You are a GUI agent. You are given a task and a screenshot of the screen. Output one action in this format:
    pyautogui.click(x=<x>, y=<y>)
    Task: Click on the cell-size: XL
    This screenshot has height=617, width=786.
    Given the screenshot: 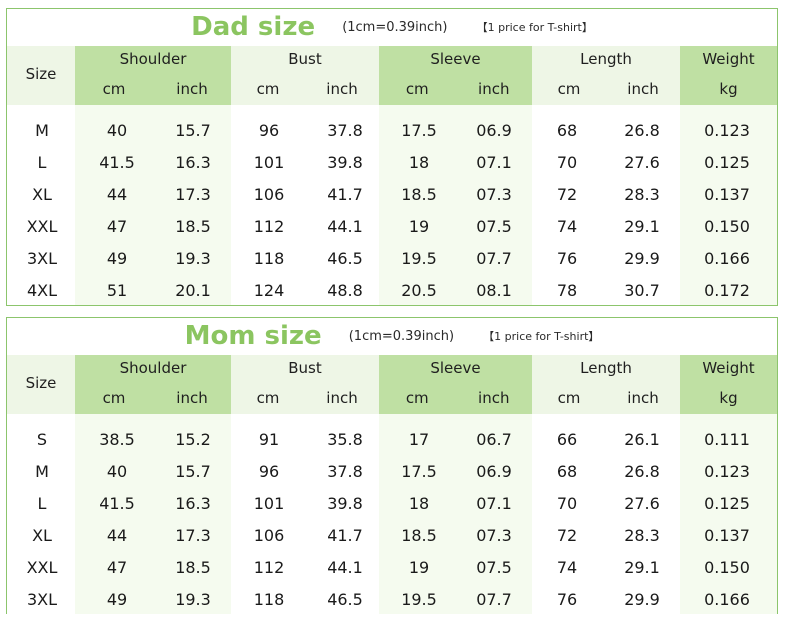 What is the action you would take?
    pyautogui.click(x=42, y=535)
    